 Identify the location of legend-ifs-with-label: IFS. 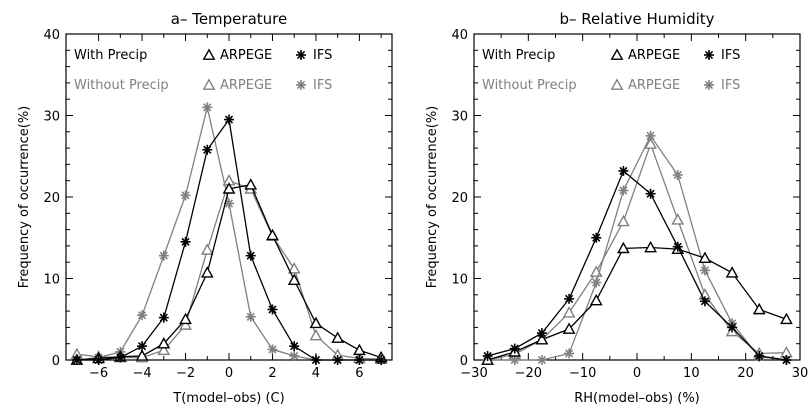
(322, 55).